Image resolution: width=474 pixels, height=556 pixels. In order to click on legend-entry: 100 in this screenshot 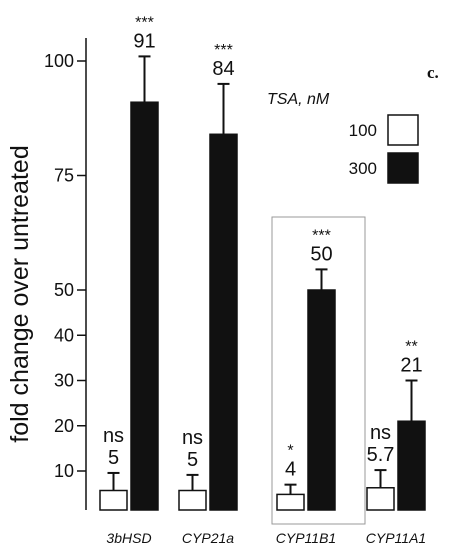, I will do `click(363, 130)`.